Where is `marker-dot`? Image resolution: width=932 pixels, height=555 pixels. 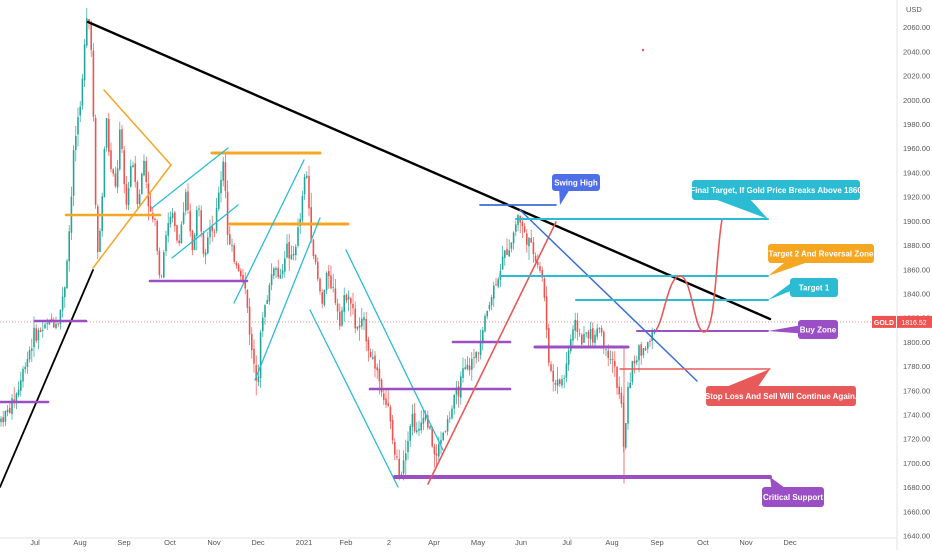 marker-dot is located at coordinates (643, 50).